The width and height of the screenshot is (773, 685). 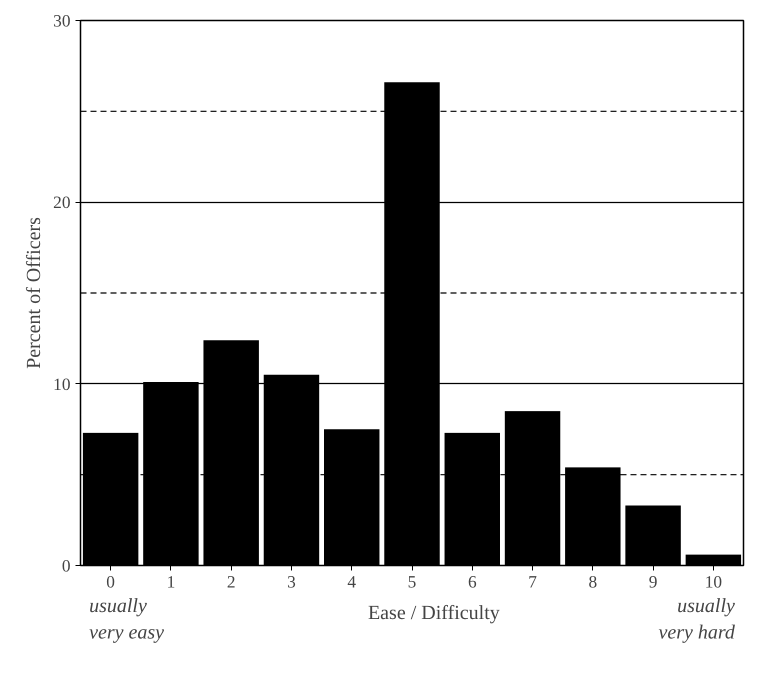 I want to click on x-axis-title: Ease / Difficulty, so click(x=434, y=613).